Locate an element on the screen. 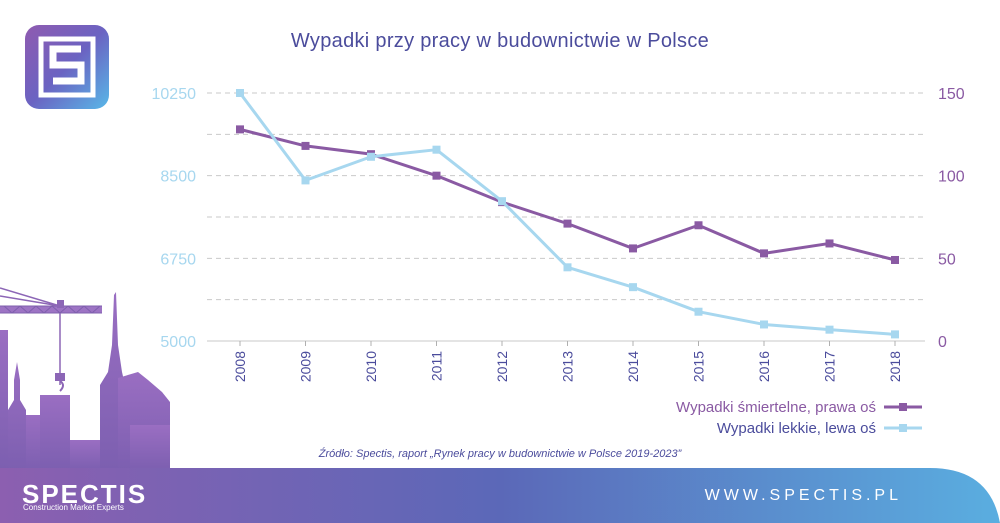  x-tick-label: 2008 is located at coordinates (240, 366).